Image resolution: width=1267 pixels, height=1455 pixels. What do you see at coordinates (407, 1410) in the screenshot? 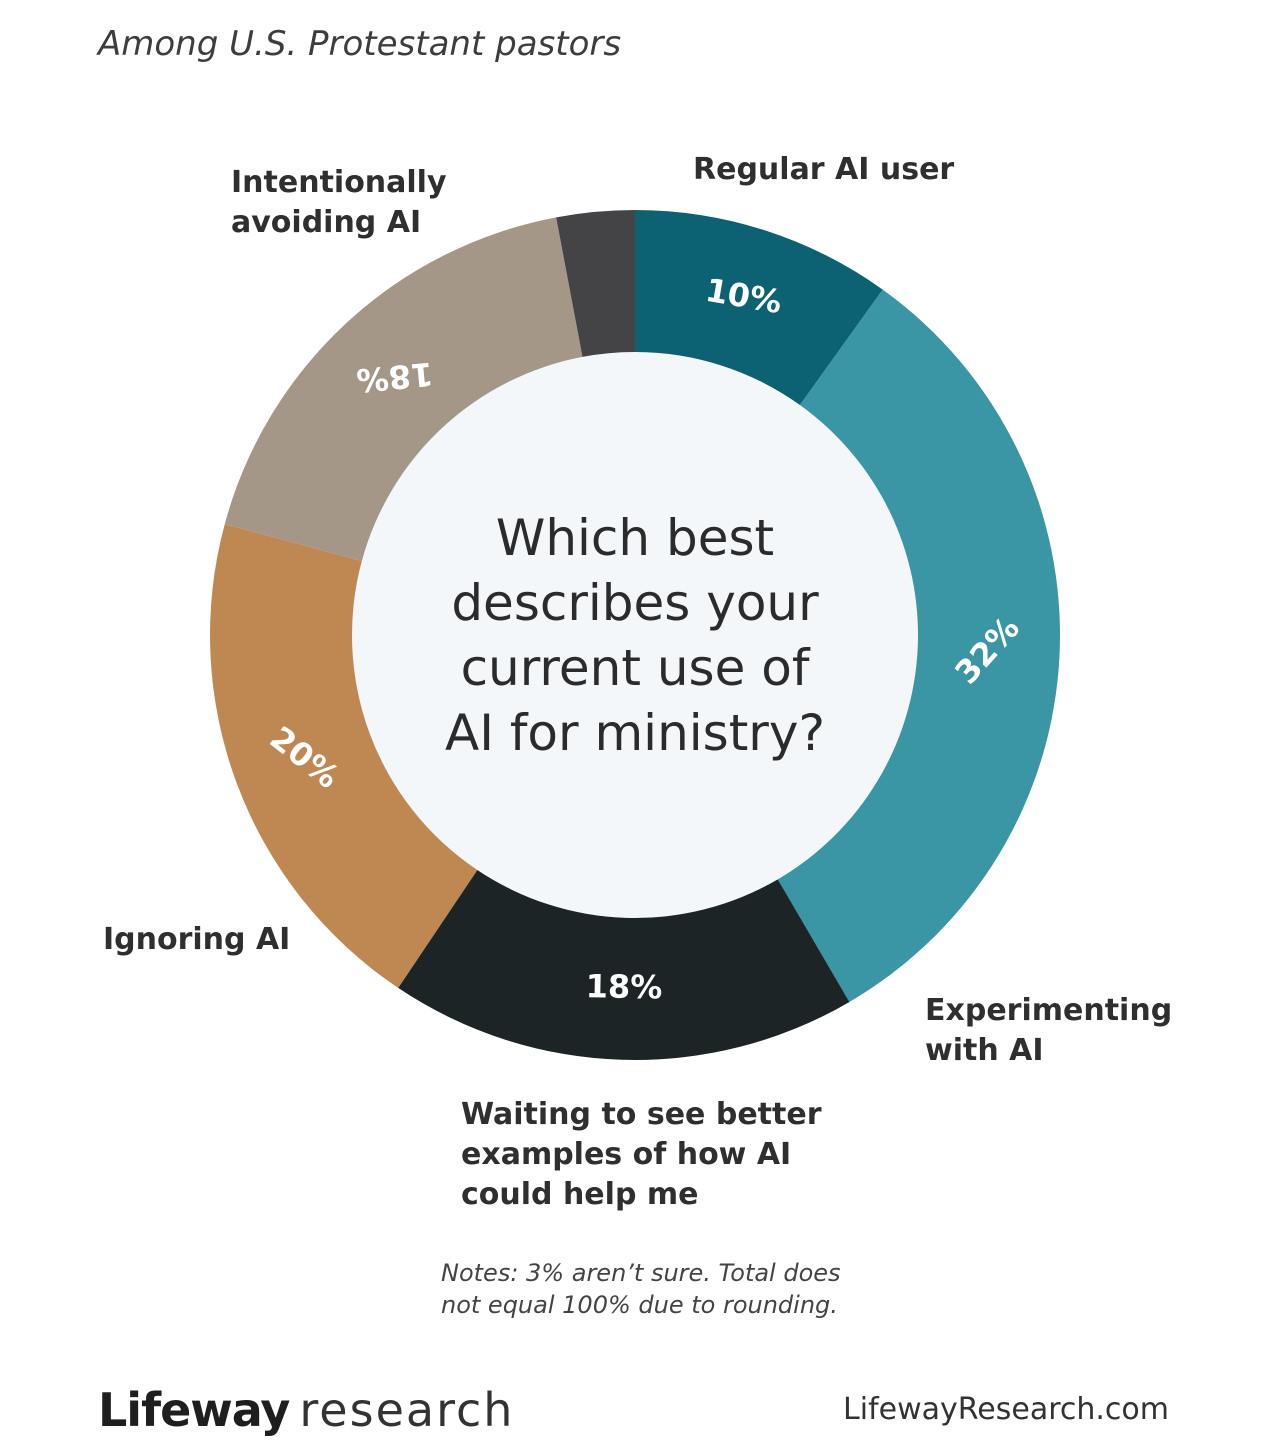
I see `logo-suffix: research` at bounding box center [407, 1410].